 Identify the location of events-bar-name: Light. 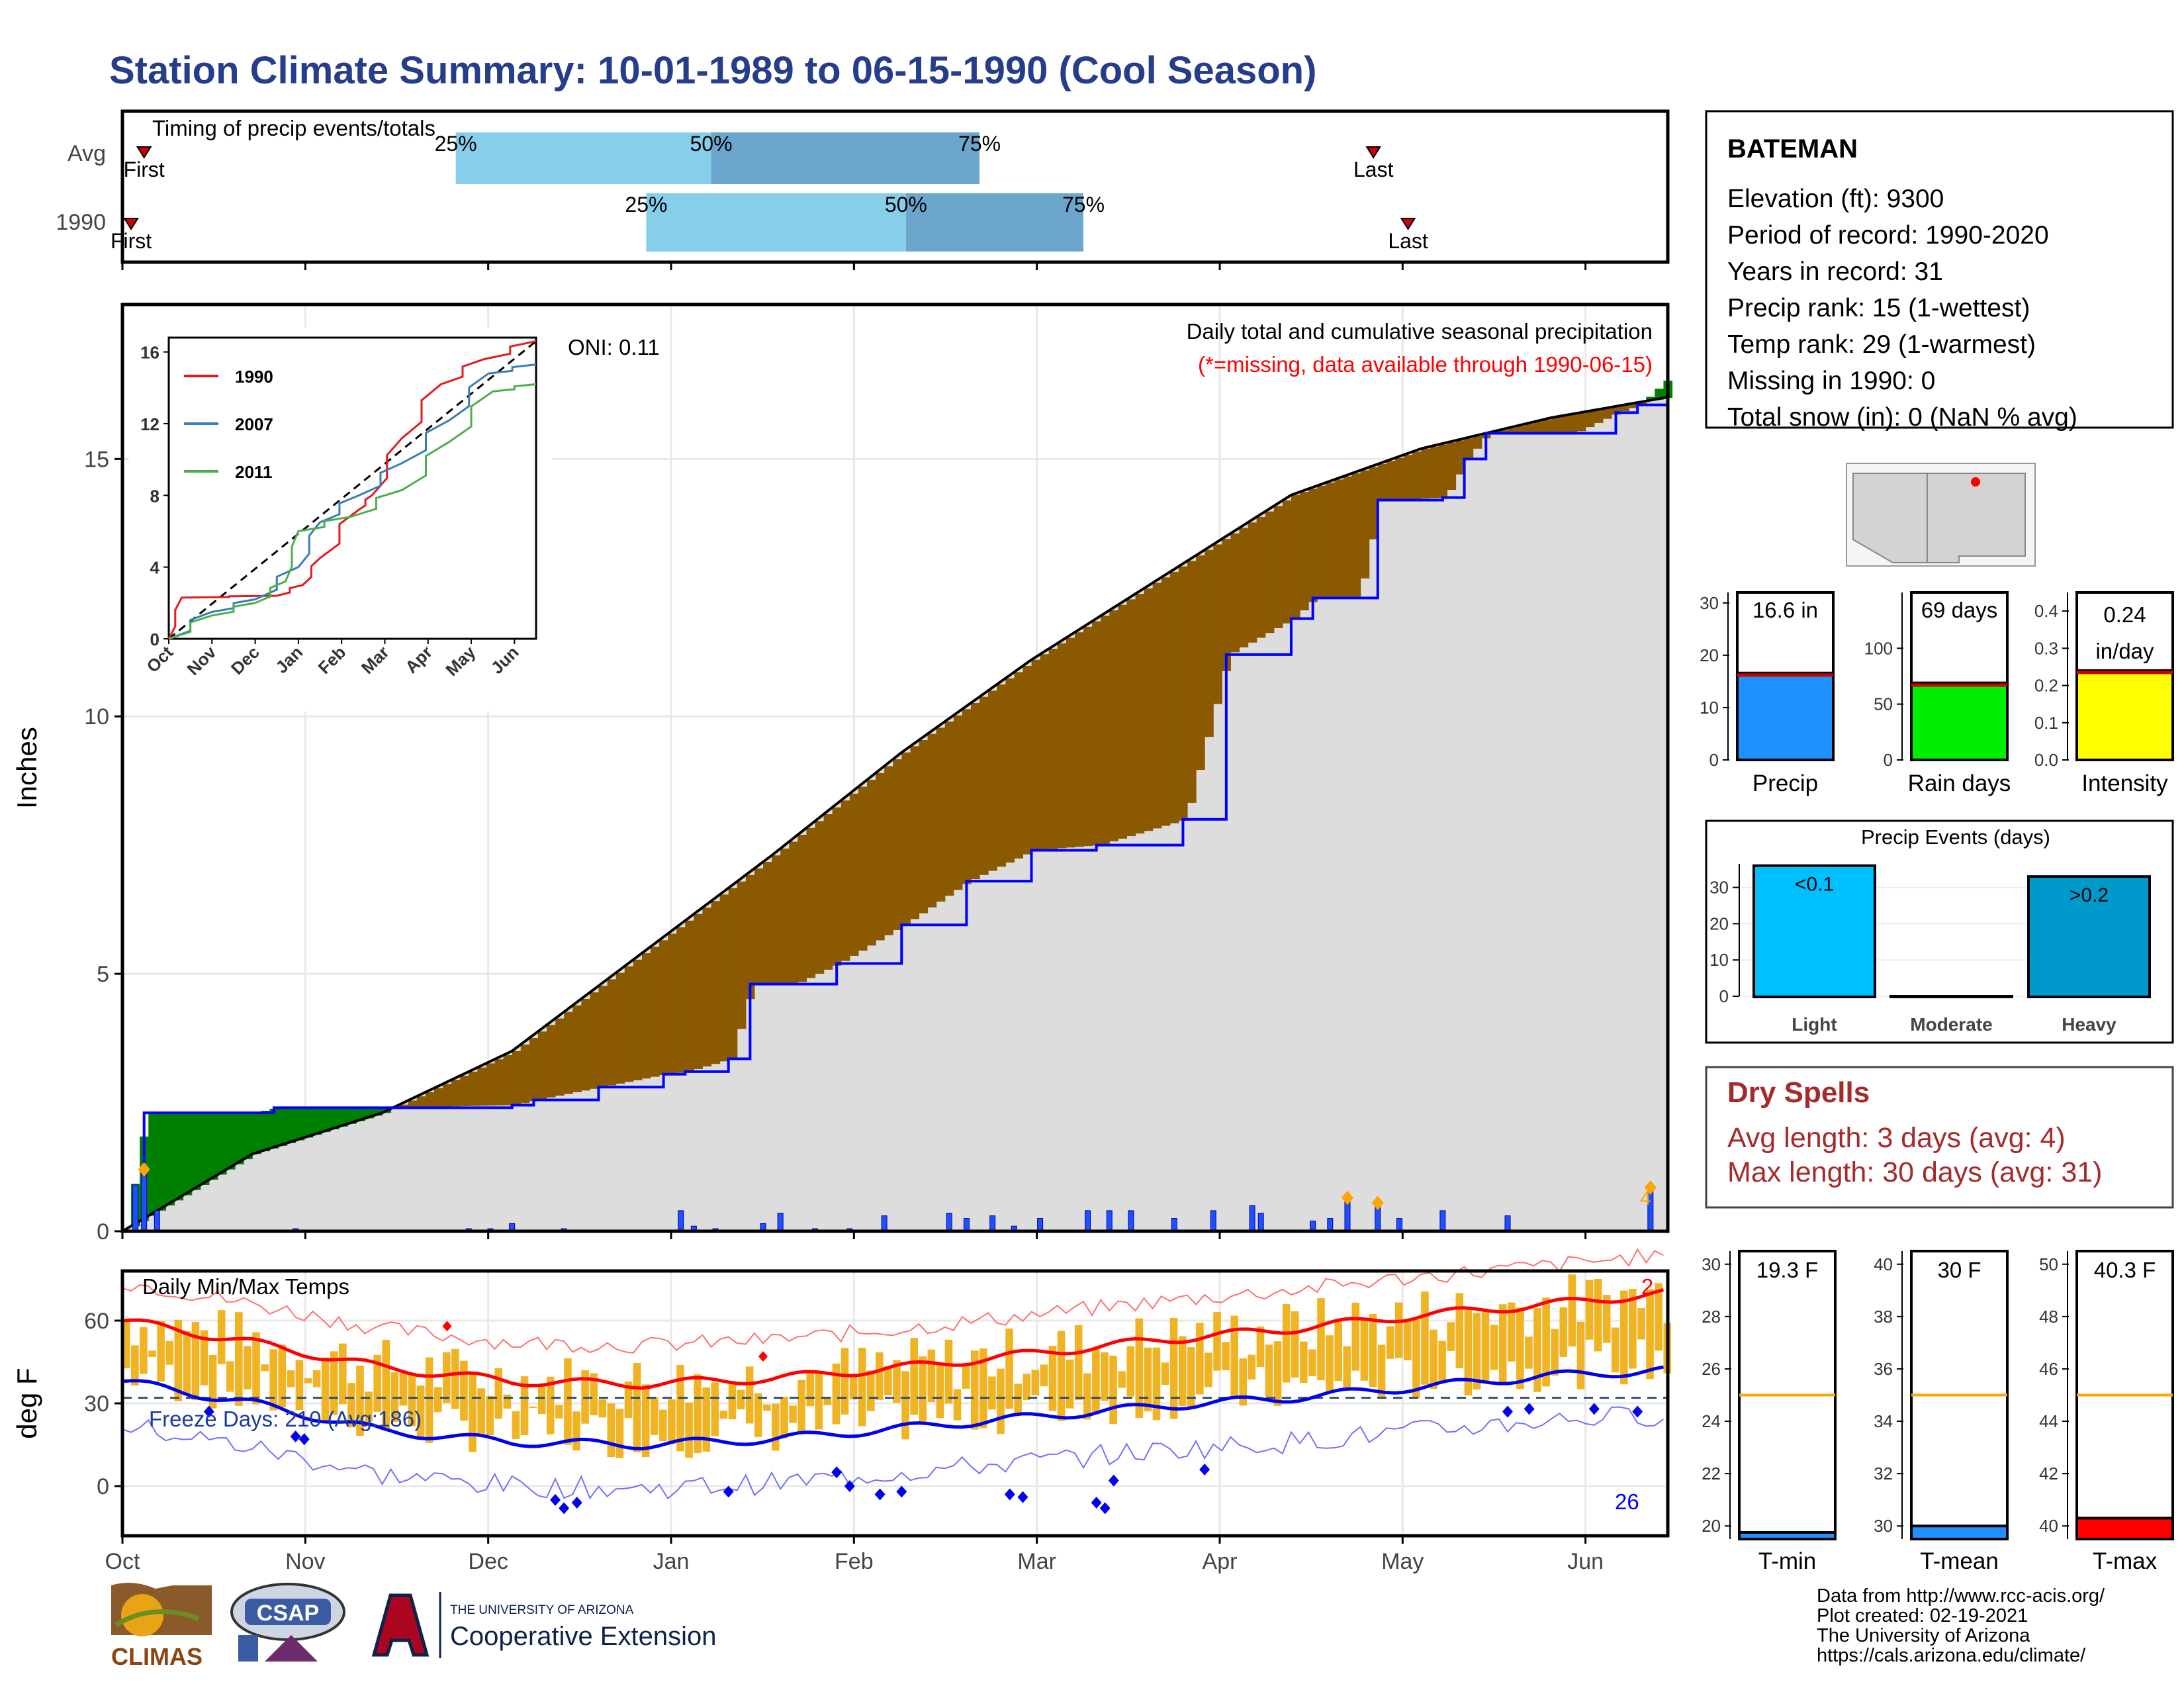
(1814, 1024).